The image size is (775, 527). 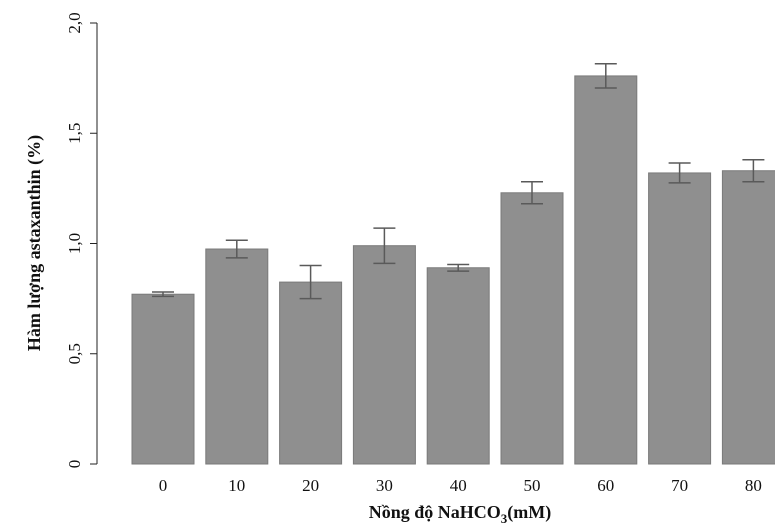 What do you see at coordinates (435, 512) in the screenshot?
I see `x-axis-title-prefix: Nồng độ NaHCO` at bounding box center [435, 512].